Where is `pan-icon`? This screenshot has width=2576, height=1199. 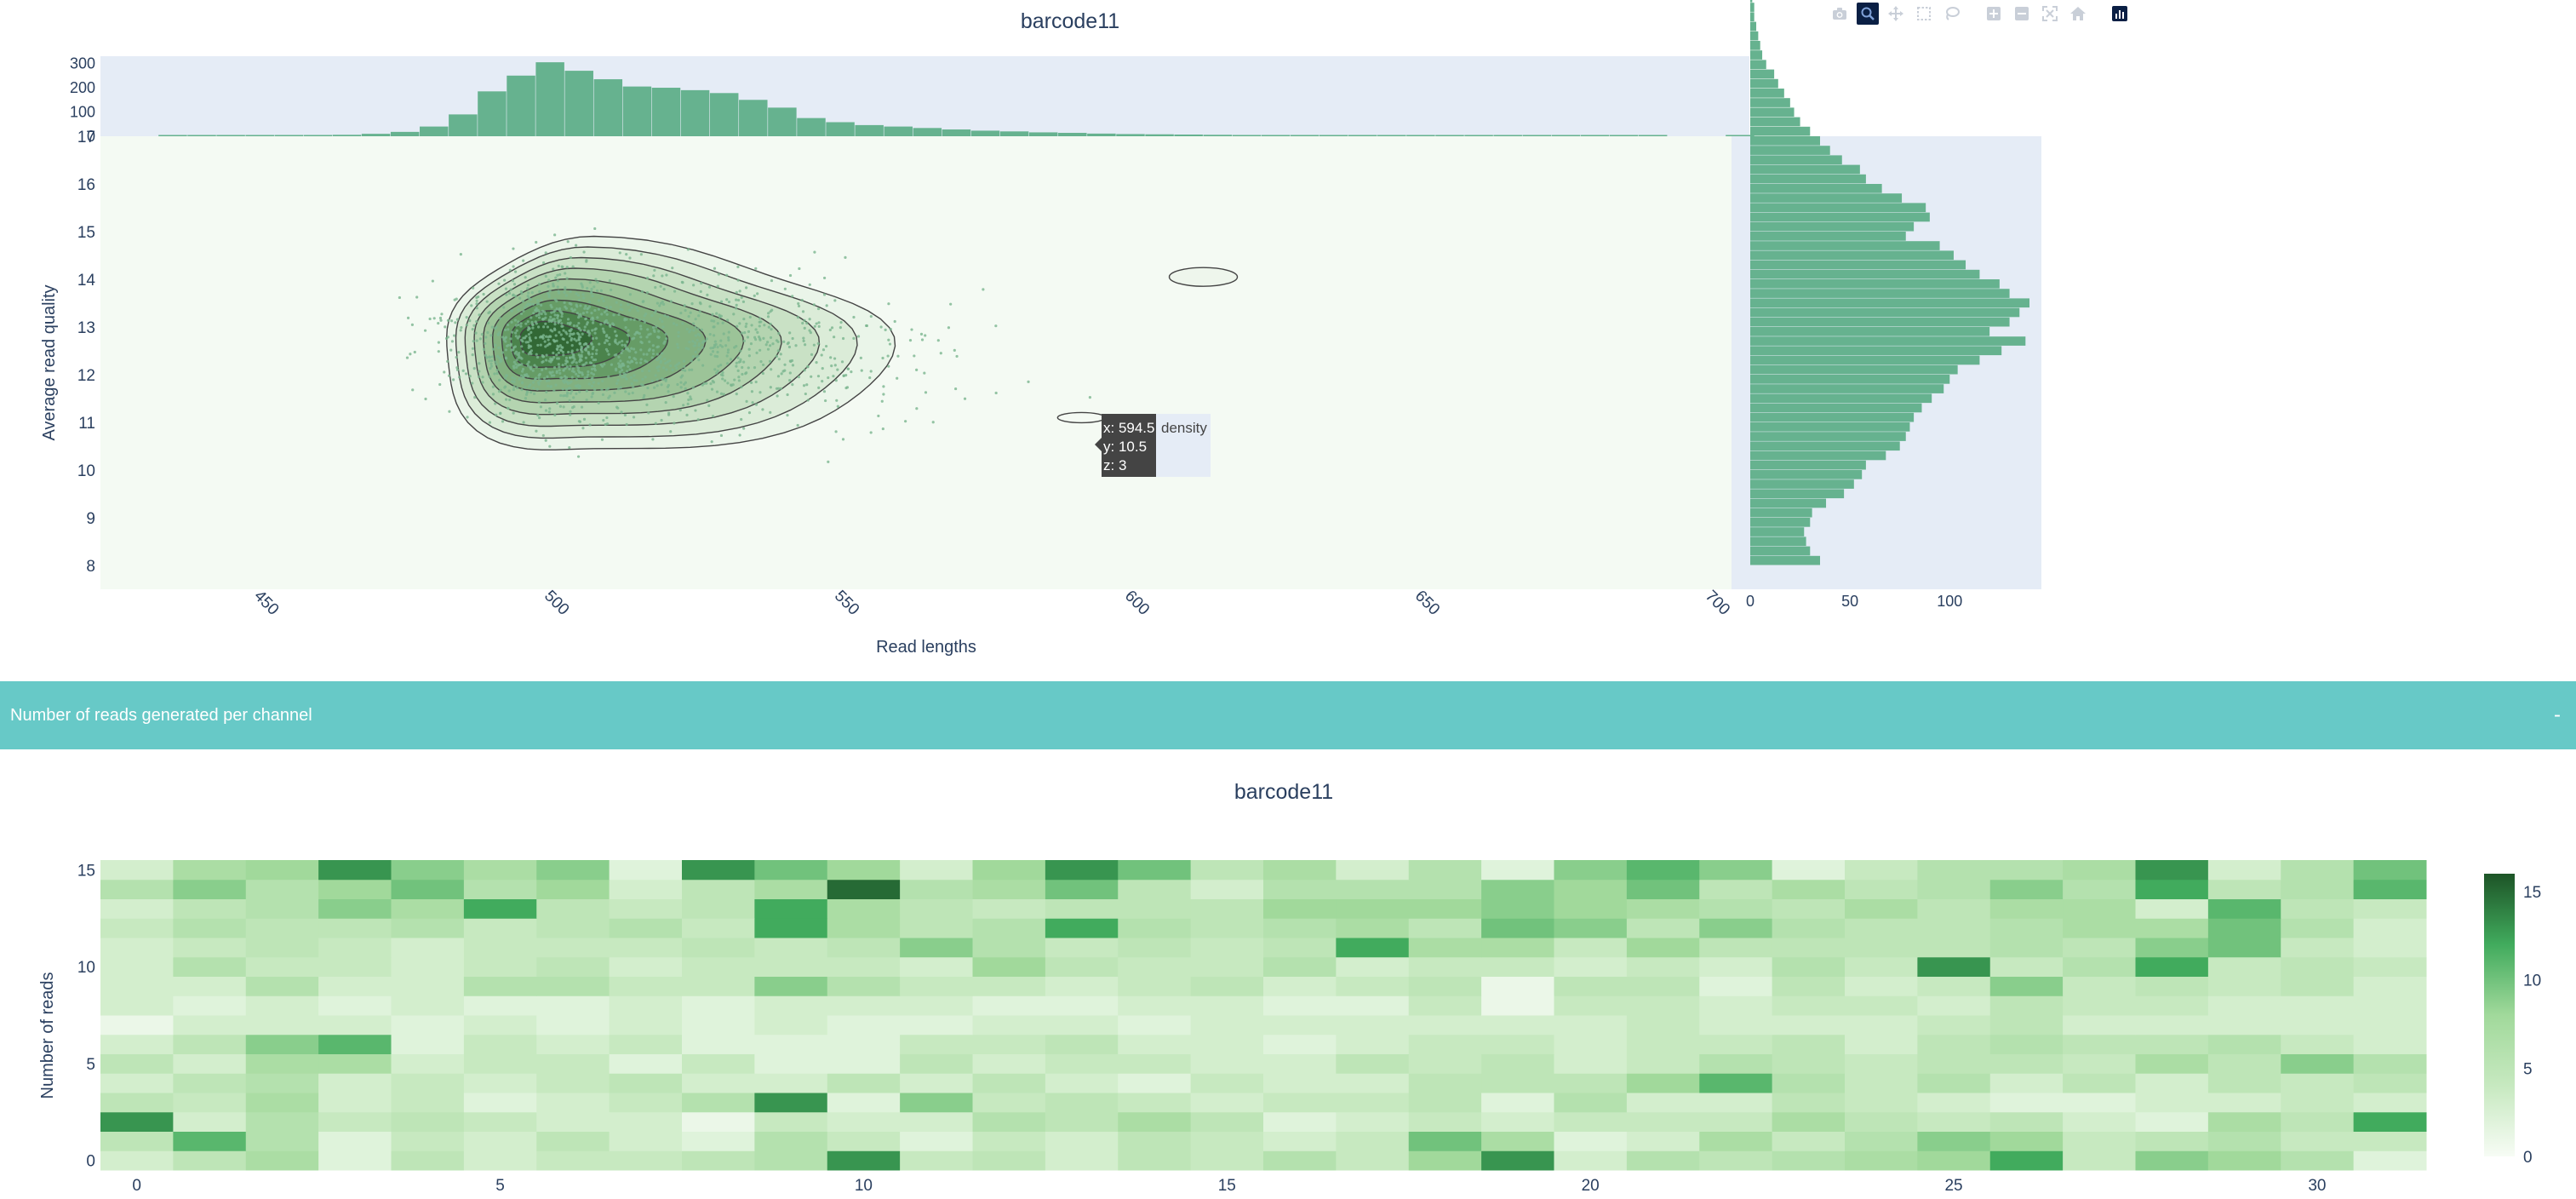 pan-icon is located at coordinates (1896, 14).